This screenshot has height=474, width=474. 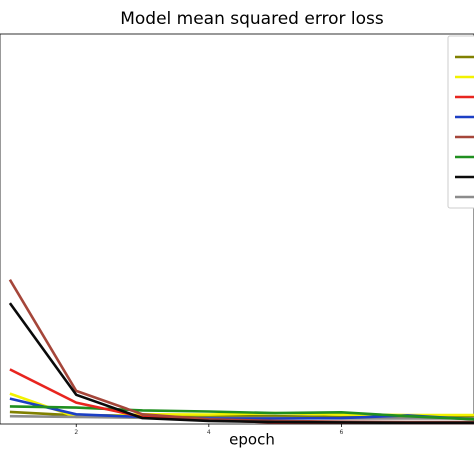 I want to click on legend-box, so click(x=460, y=122).